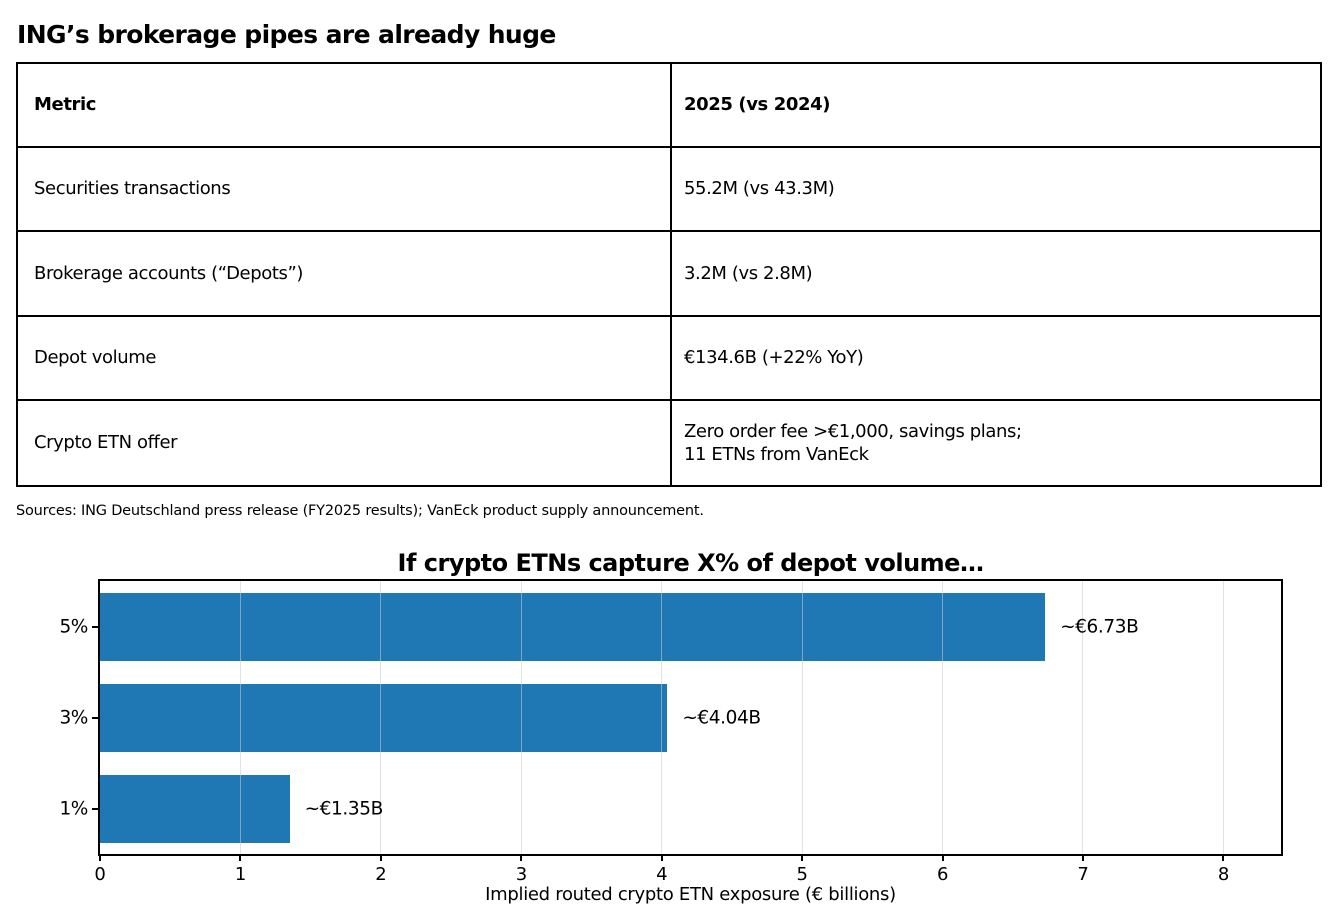 This screenshot has height=914, width=1340. I want to click on table-row: Securities transactions 55.2M (vs 43.3M), so click(669, 188).